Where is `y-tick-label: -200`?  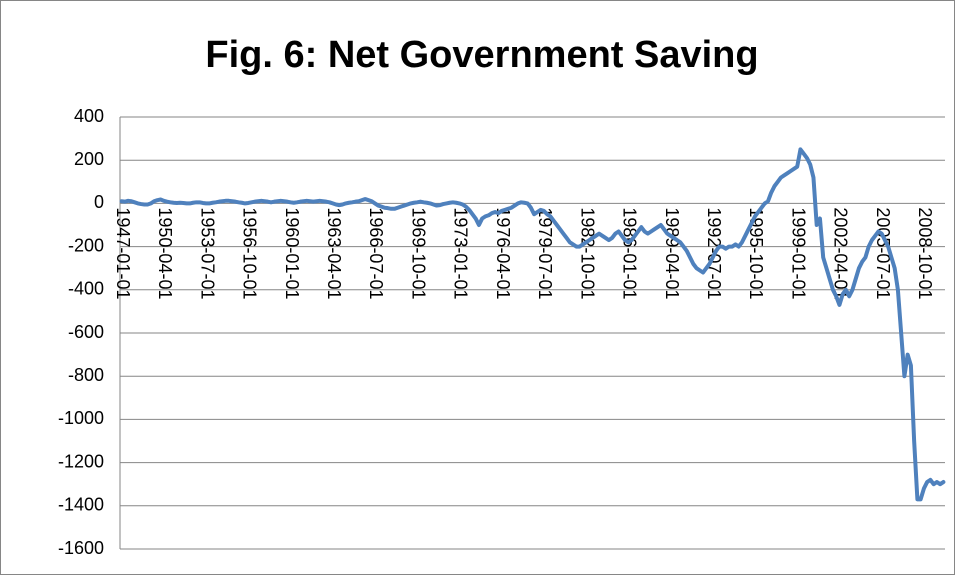
y-tick-label: -200 is located at coordinates (86, 245).